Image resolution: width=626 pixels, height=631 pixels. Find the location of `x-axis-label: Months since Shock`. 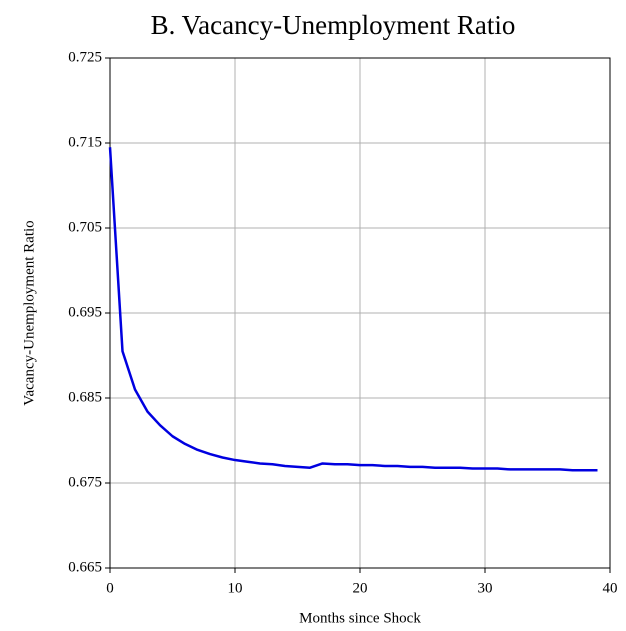

x-axis-label: Months since Shock is located at coordinates (360, 618).